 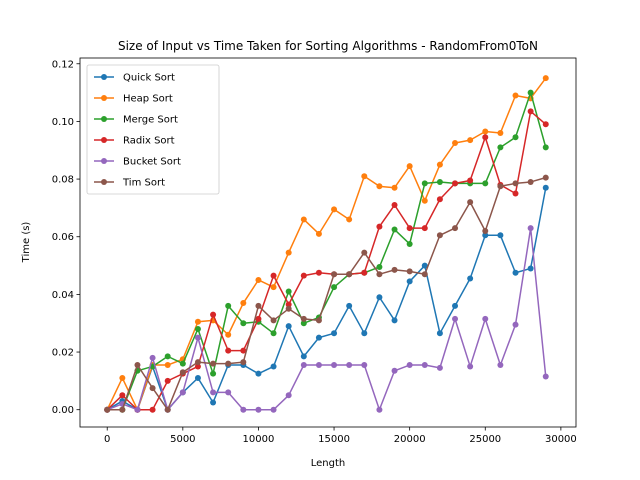 I want to click on x-tick-label: 20000, so click(x=410, y=439).